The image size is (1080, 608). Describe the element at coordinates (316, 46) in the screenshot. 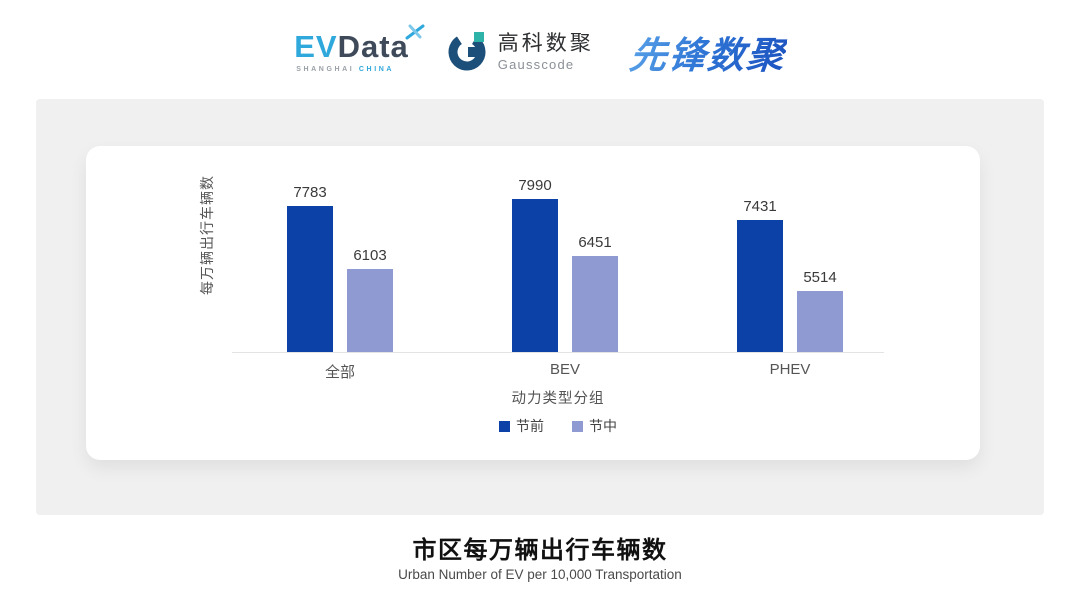

I see `evdata-ev-text: EV` at that location.